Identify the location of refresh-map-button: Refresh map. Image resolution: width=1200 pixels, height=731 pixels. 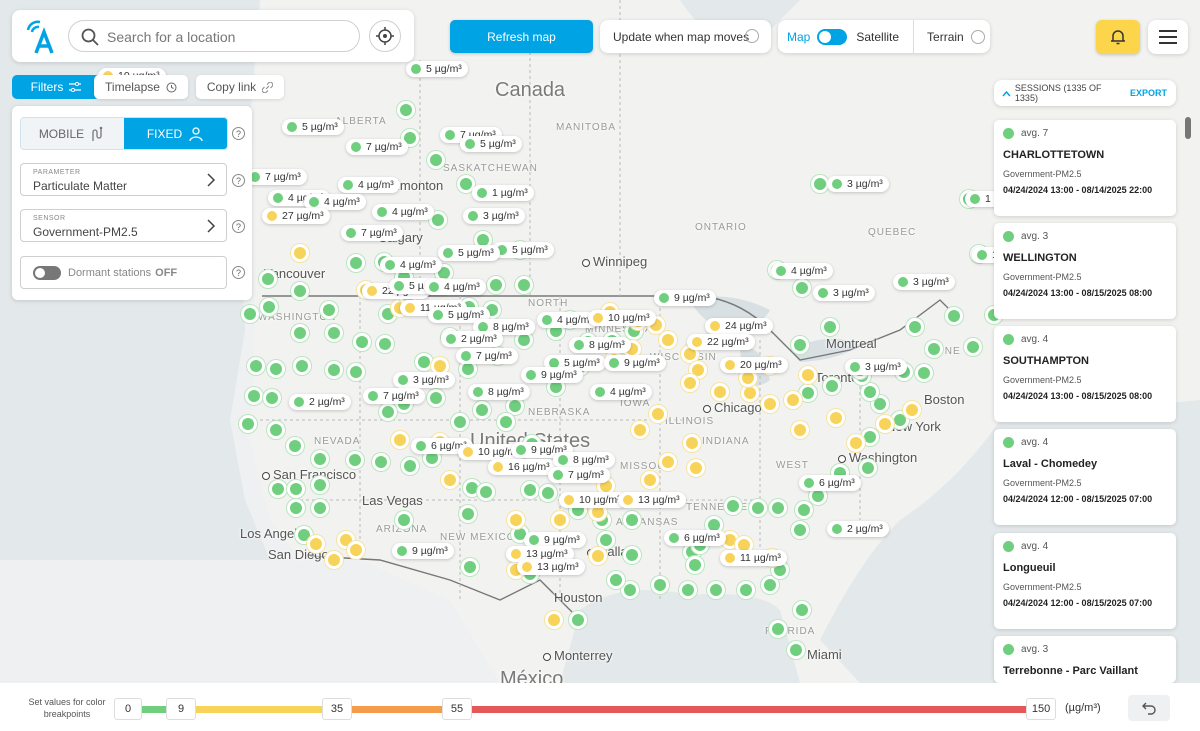
(521, 36).